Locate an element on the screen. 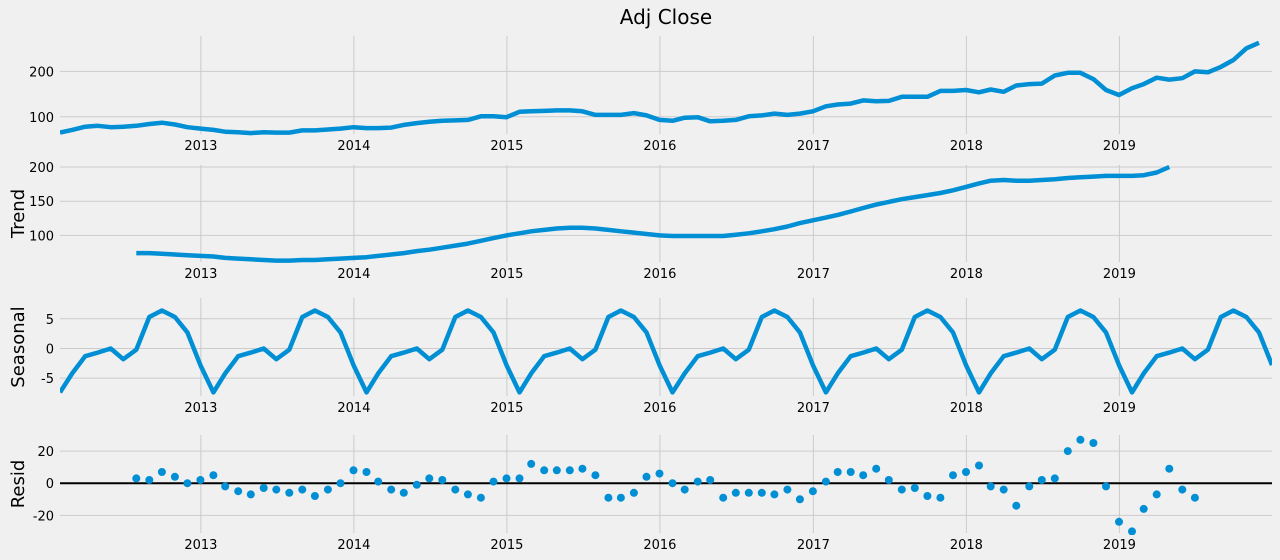  resid-xtick-label: 2018 is located at coordinates (966, 545).